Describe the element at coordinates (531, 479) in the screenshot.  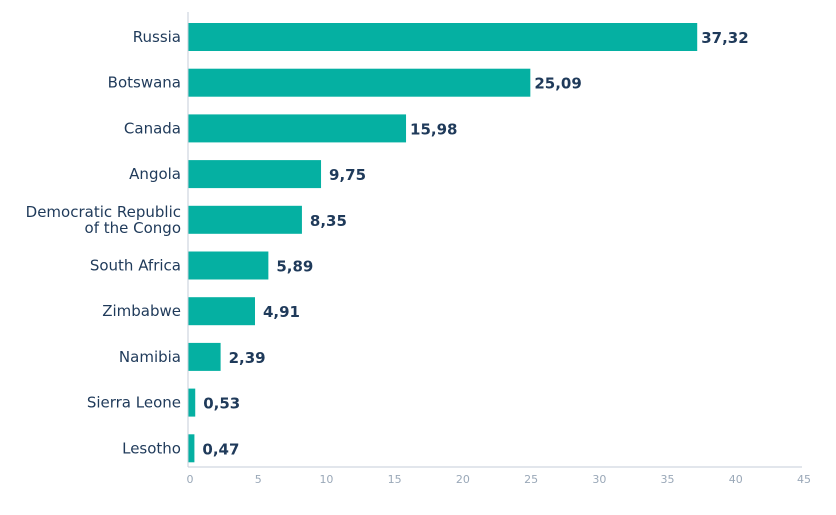
I see `x-tick-label: 25` at that location.